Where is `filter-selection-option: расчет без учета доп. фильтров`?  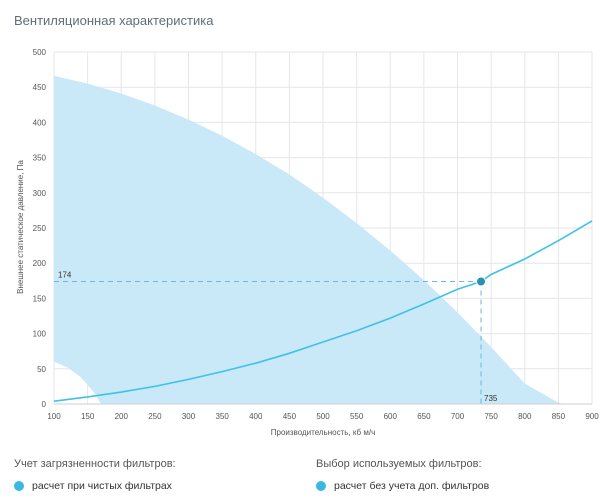 filter-selection-option: расчет без учета доп. фильтров is located at coordinates (402, 486).